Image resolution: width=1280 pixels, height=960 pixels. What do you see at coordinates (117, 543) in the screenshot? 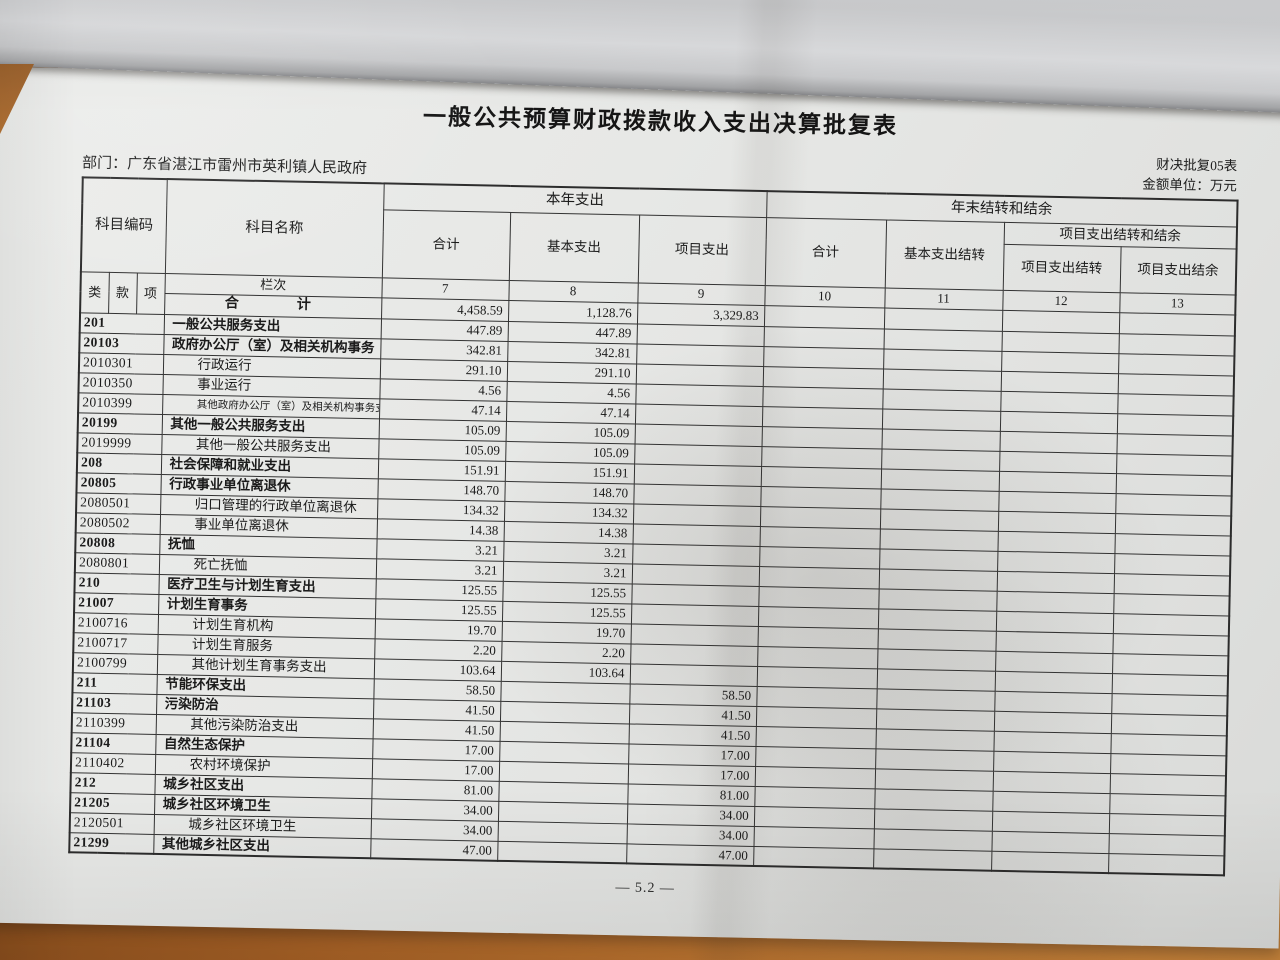
I see `subject-code-cell: 20808` at bounding box center [117, 543].